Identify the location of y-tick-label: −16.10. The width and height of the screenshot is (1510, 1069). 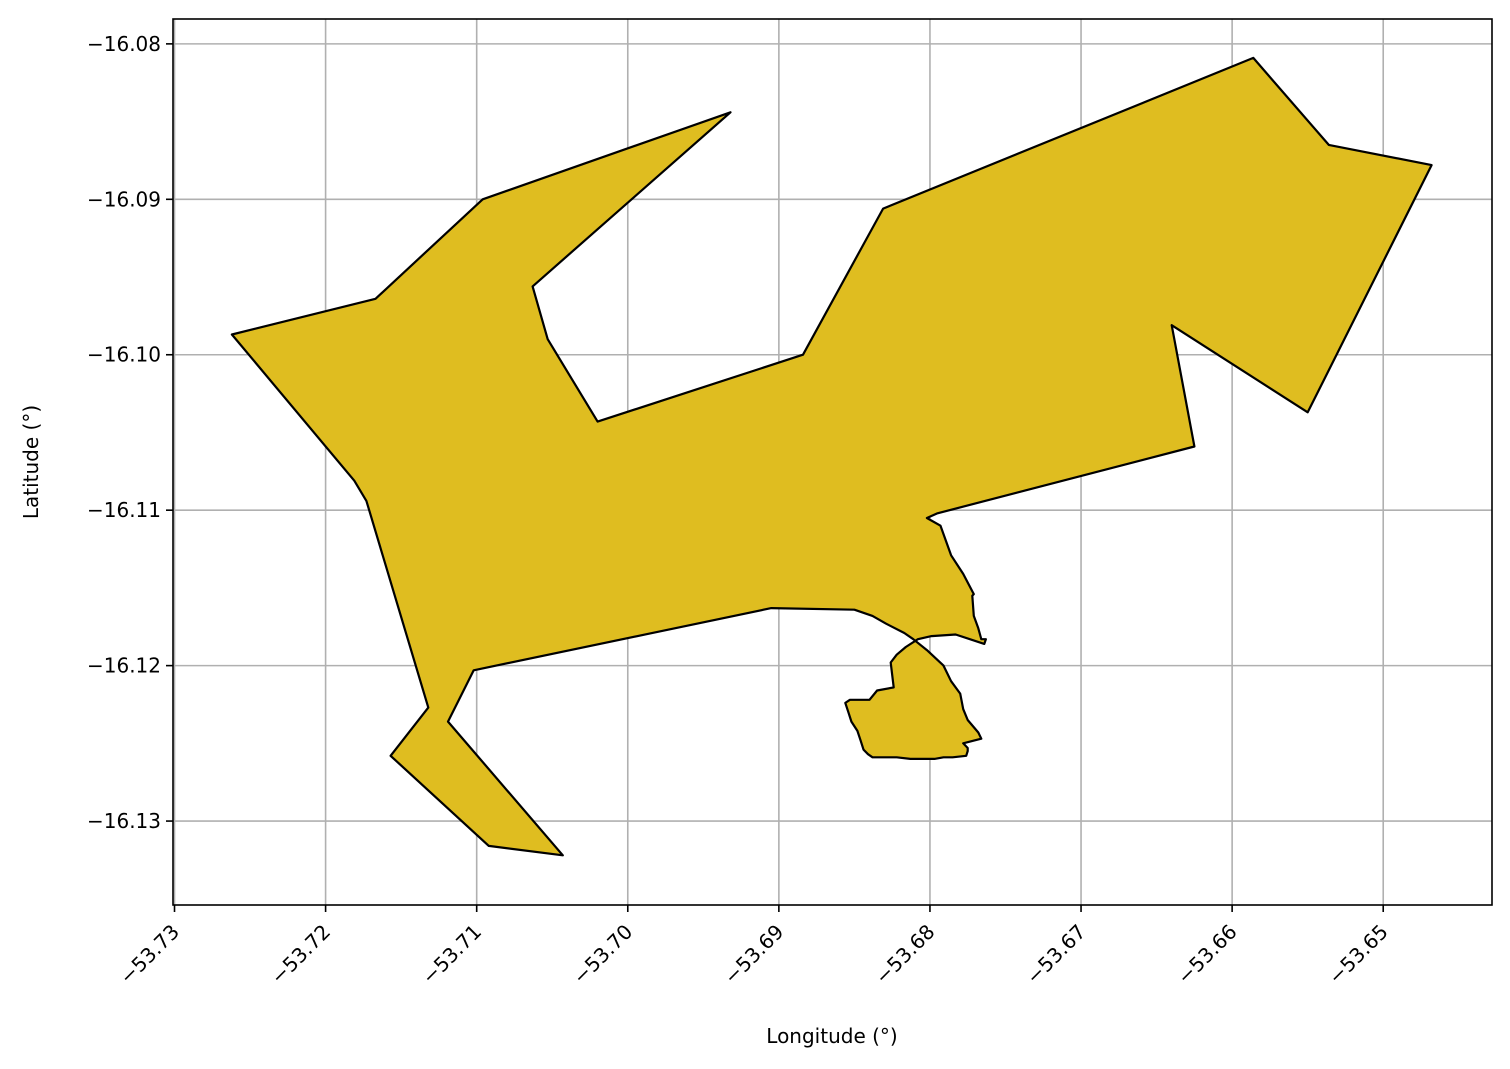
(124, 355).